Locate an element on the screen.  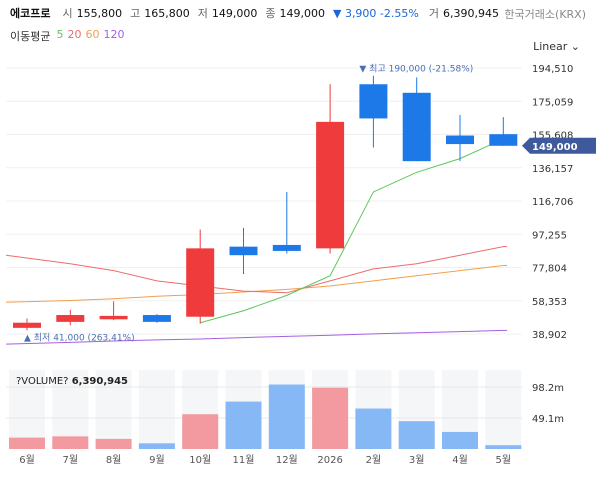
x-tick-label: 3월 is located at coordinates (417, 460).